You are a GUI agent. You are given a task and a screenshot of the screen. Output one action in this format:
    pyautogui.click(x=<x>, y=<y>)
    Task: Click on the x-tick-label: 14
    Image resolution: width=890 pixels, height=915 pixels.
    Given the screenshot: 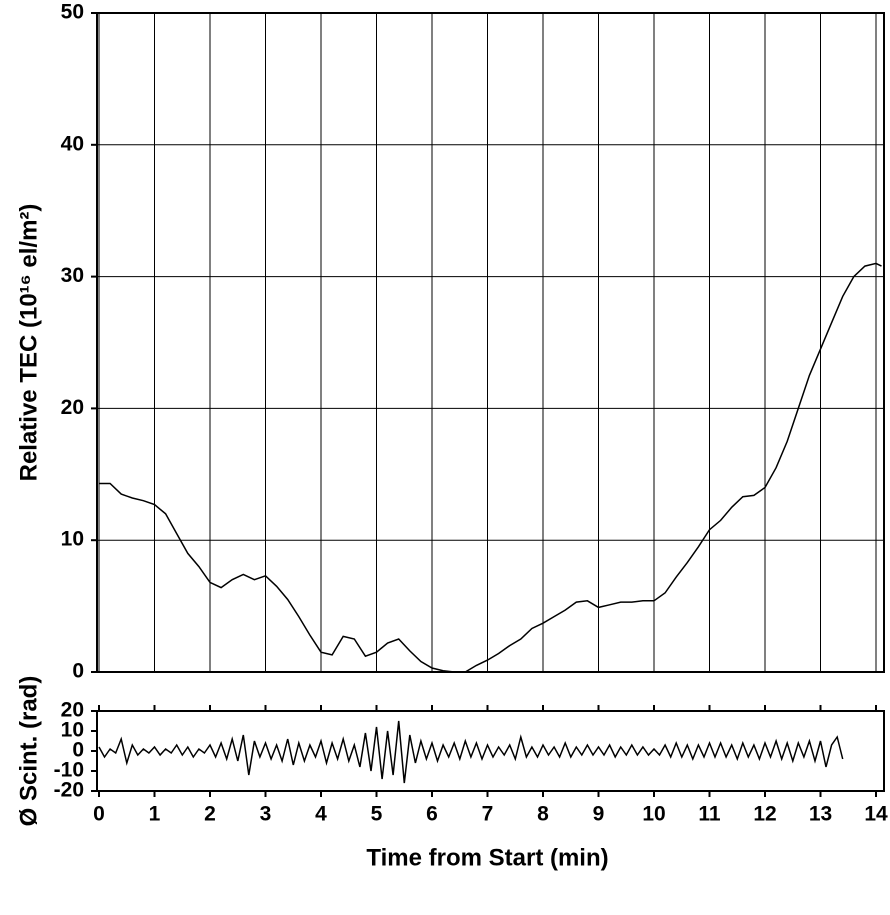 What is the action you would take?
    pyautogui.click(x=876, y=814)
    